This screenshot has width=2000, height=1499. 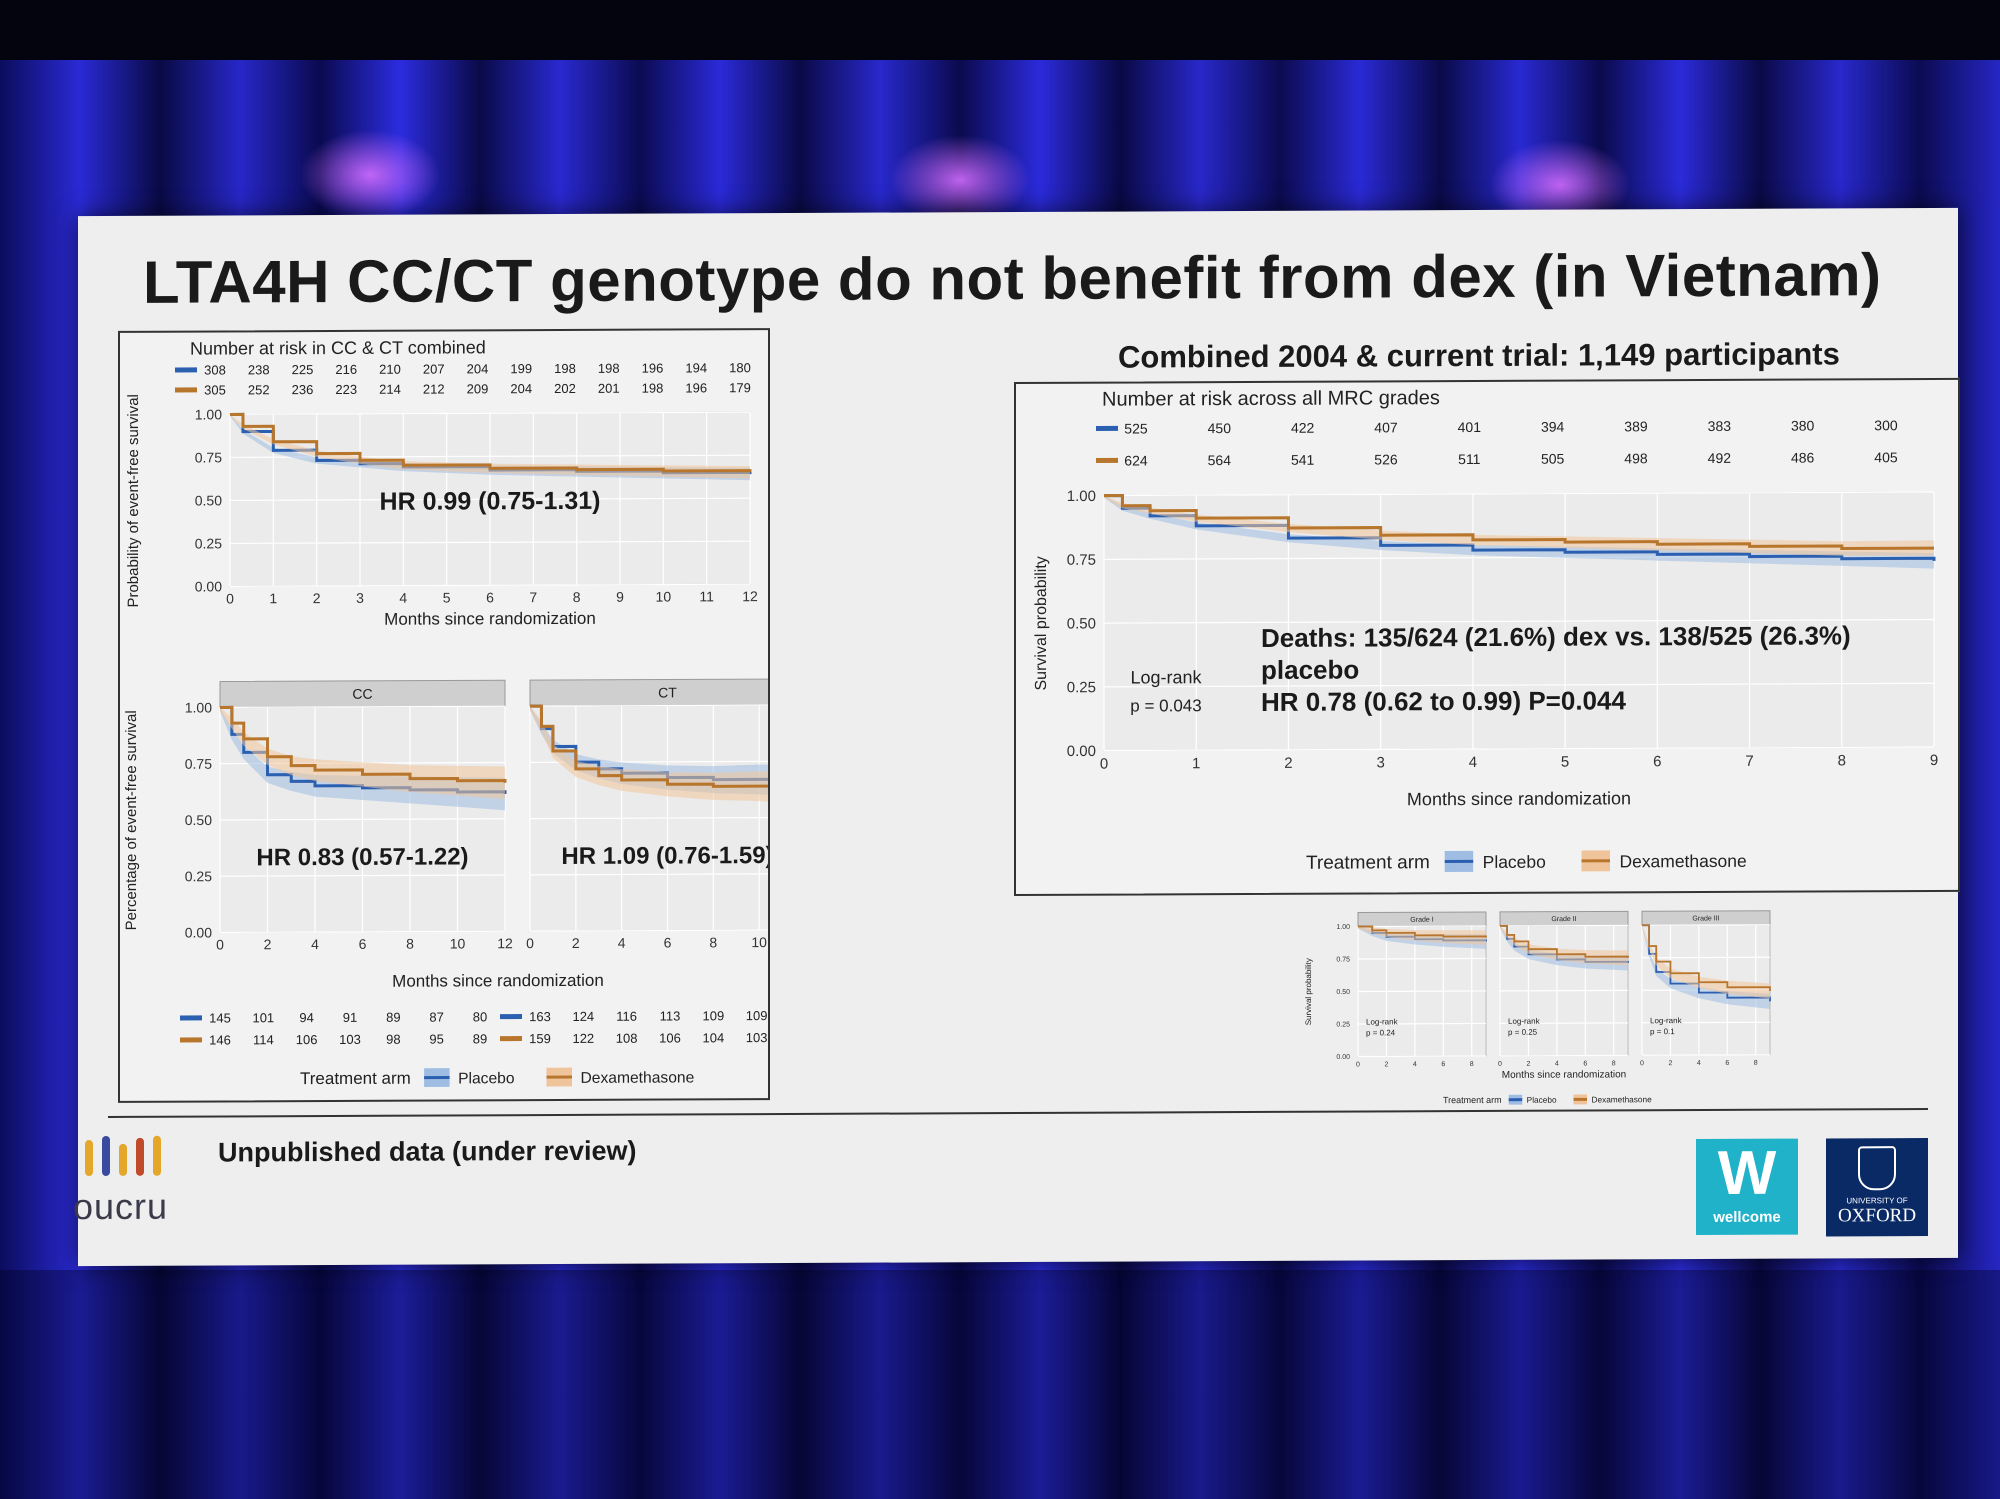 I want to click on grade_I-xtick-label: 2, so click(x=1386, y=1064).